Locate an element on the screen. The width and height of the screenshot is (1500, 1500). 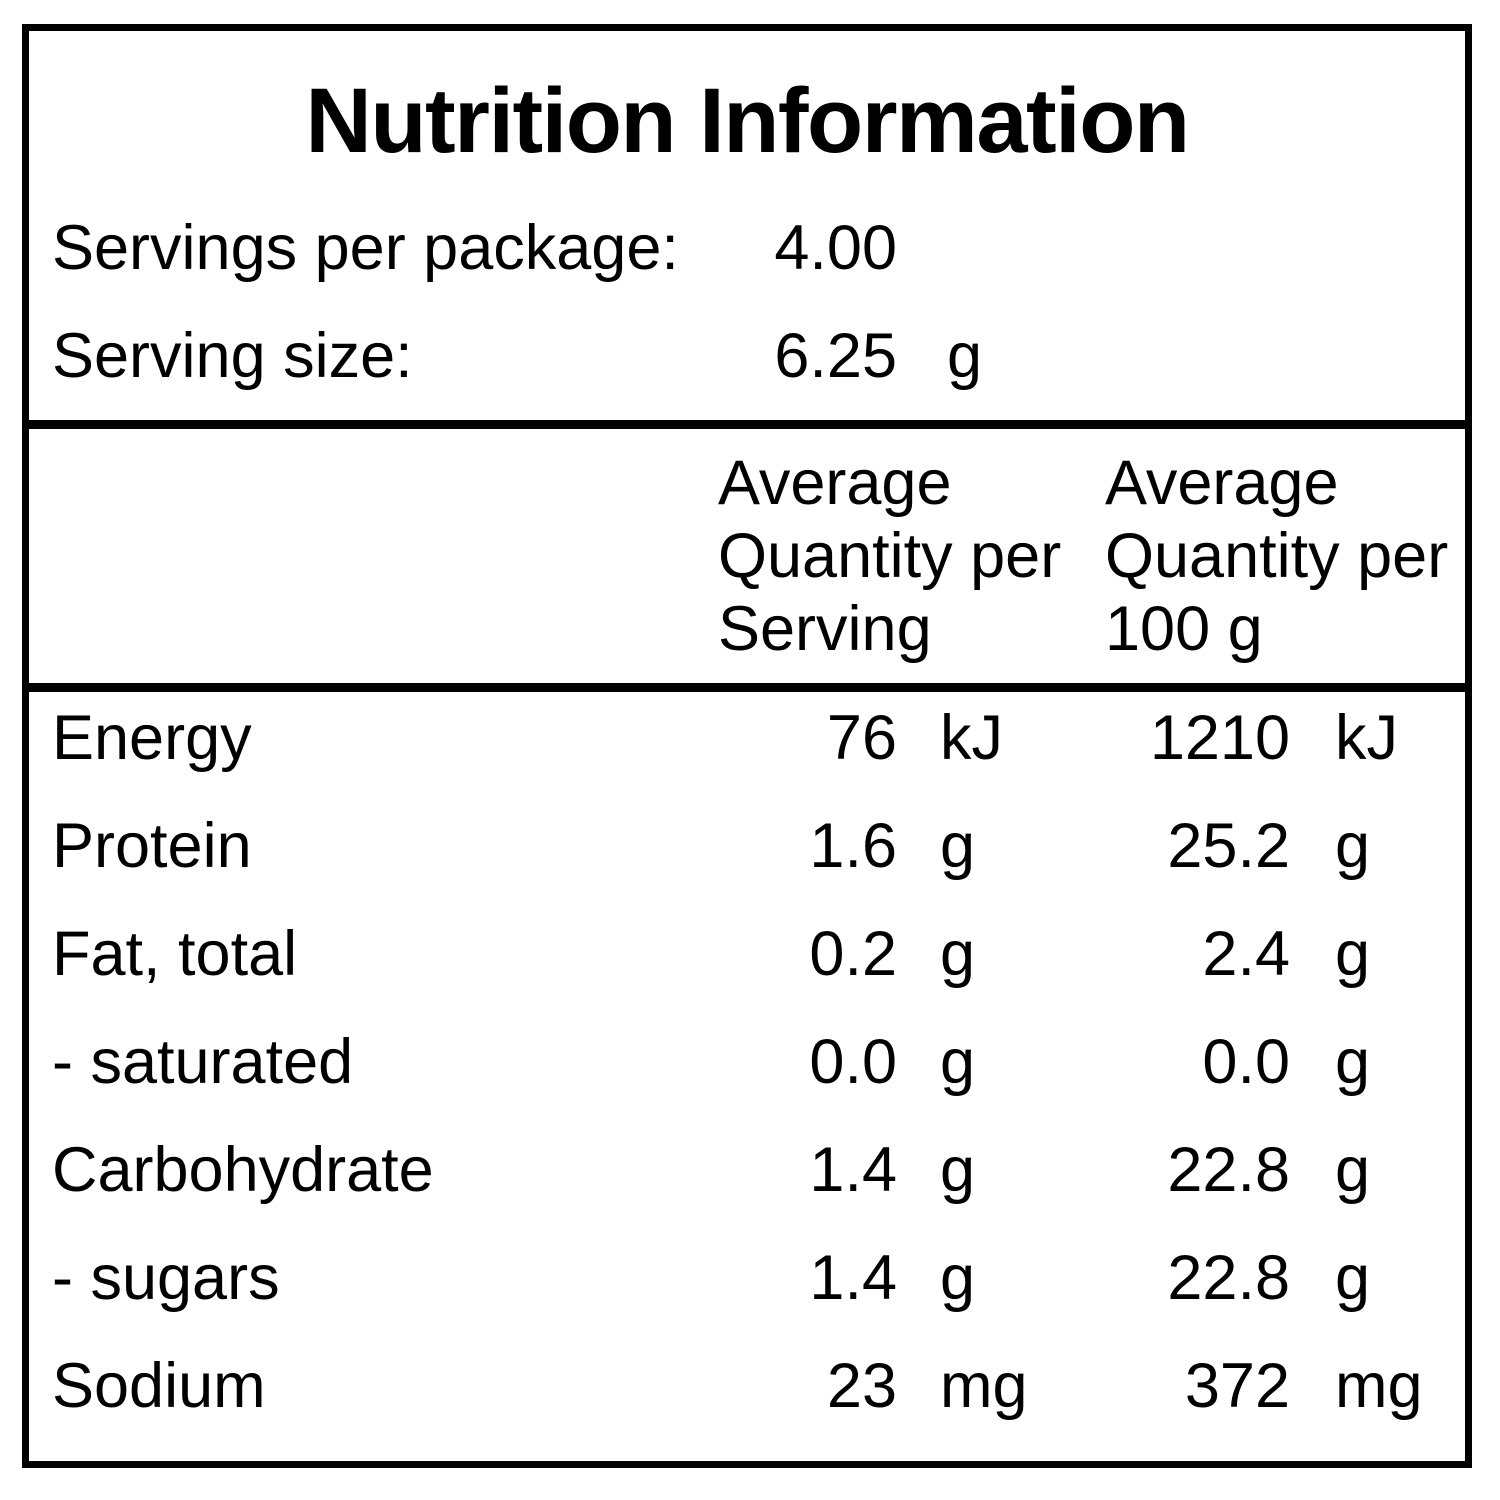
servings-per-package-value: 4.00 is located at coordinates (835, 248).